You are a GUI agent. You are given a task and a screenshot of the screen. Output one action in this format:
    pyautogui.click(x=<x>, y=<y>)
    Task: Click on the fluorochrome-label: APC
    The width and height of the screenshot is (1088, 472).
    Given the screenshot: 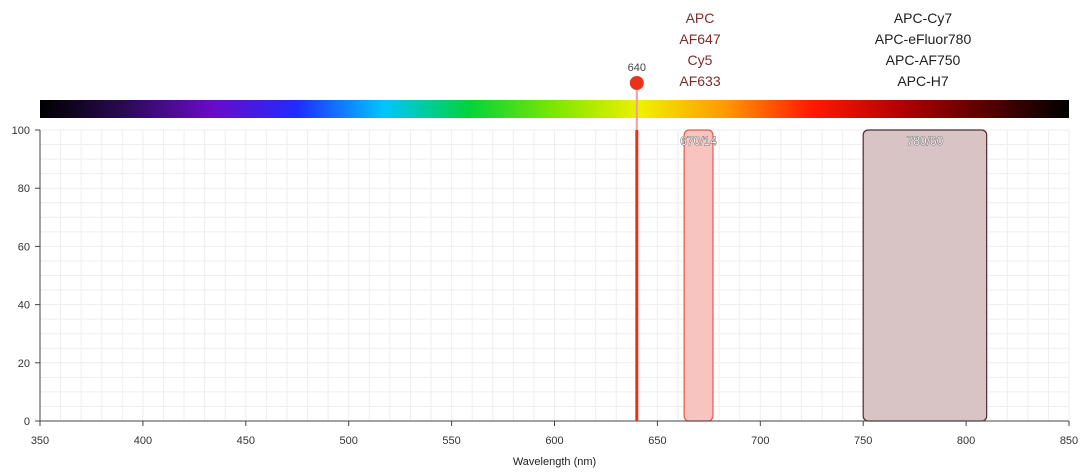 What is the action you would take?
    pyautogui.click(x=700, y=18)
    